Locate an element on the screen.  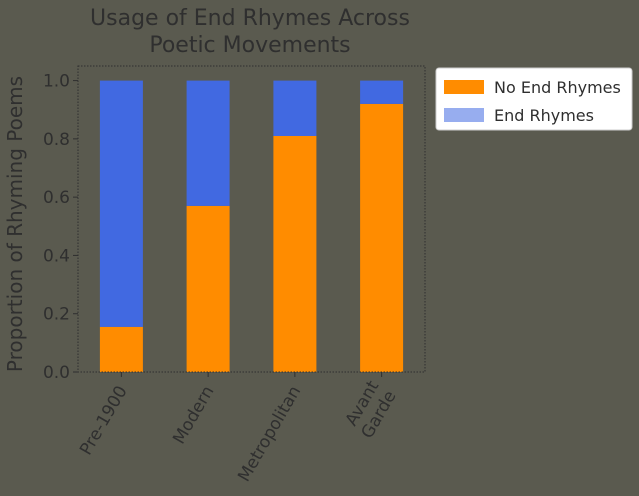
legend-box is located at coordinates (534, 99).